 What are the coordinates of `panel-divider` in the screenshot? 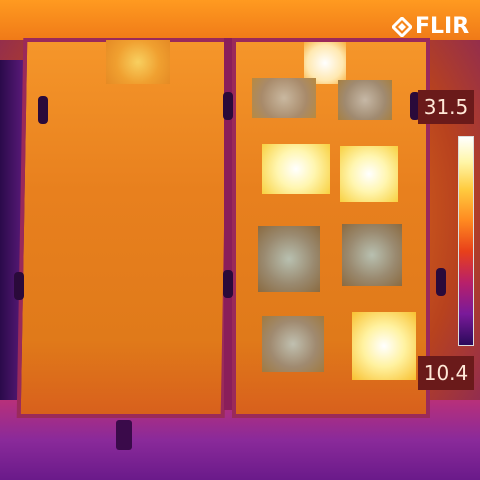 It's located at (229, 224).